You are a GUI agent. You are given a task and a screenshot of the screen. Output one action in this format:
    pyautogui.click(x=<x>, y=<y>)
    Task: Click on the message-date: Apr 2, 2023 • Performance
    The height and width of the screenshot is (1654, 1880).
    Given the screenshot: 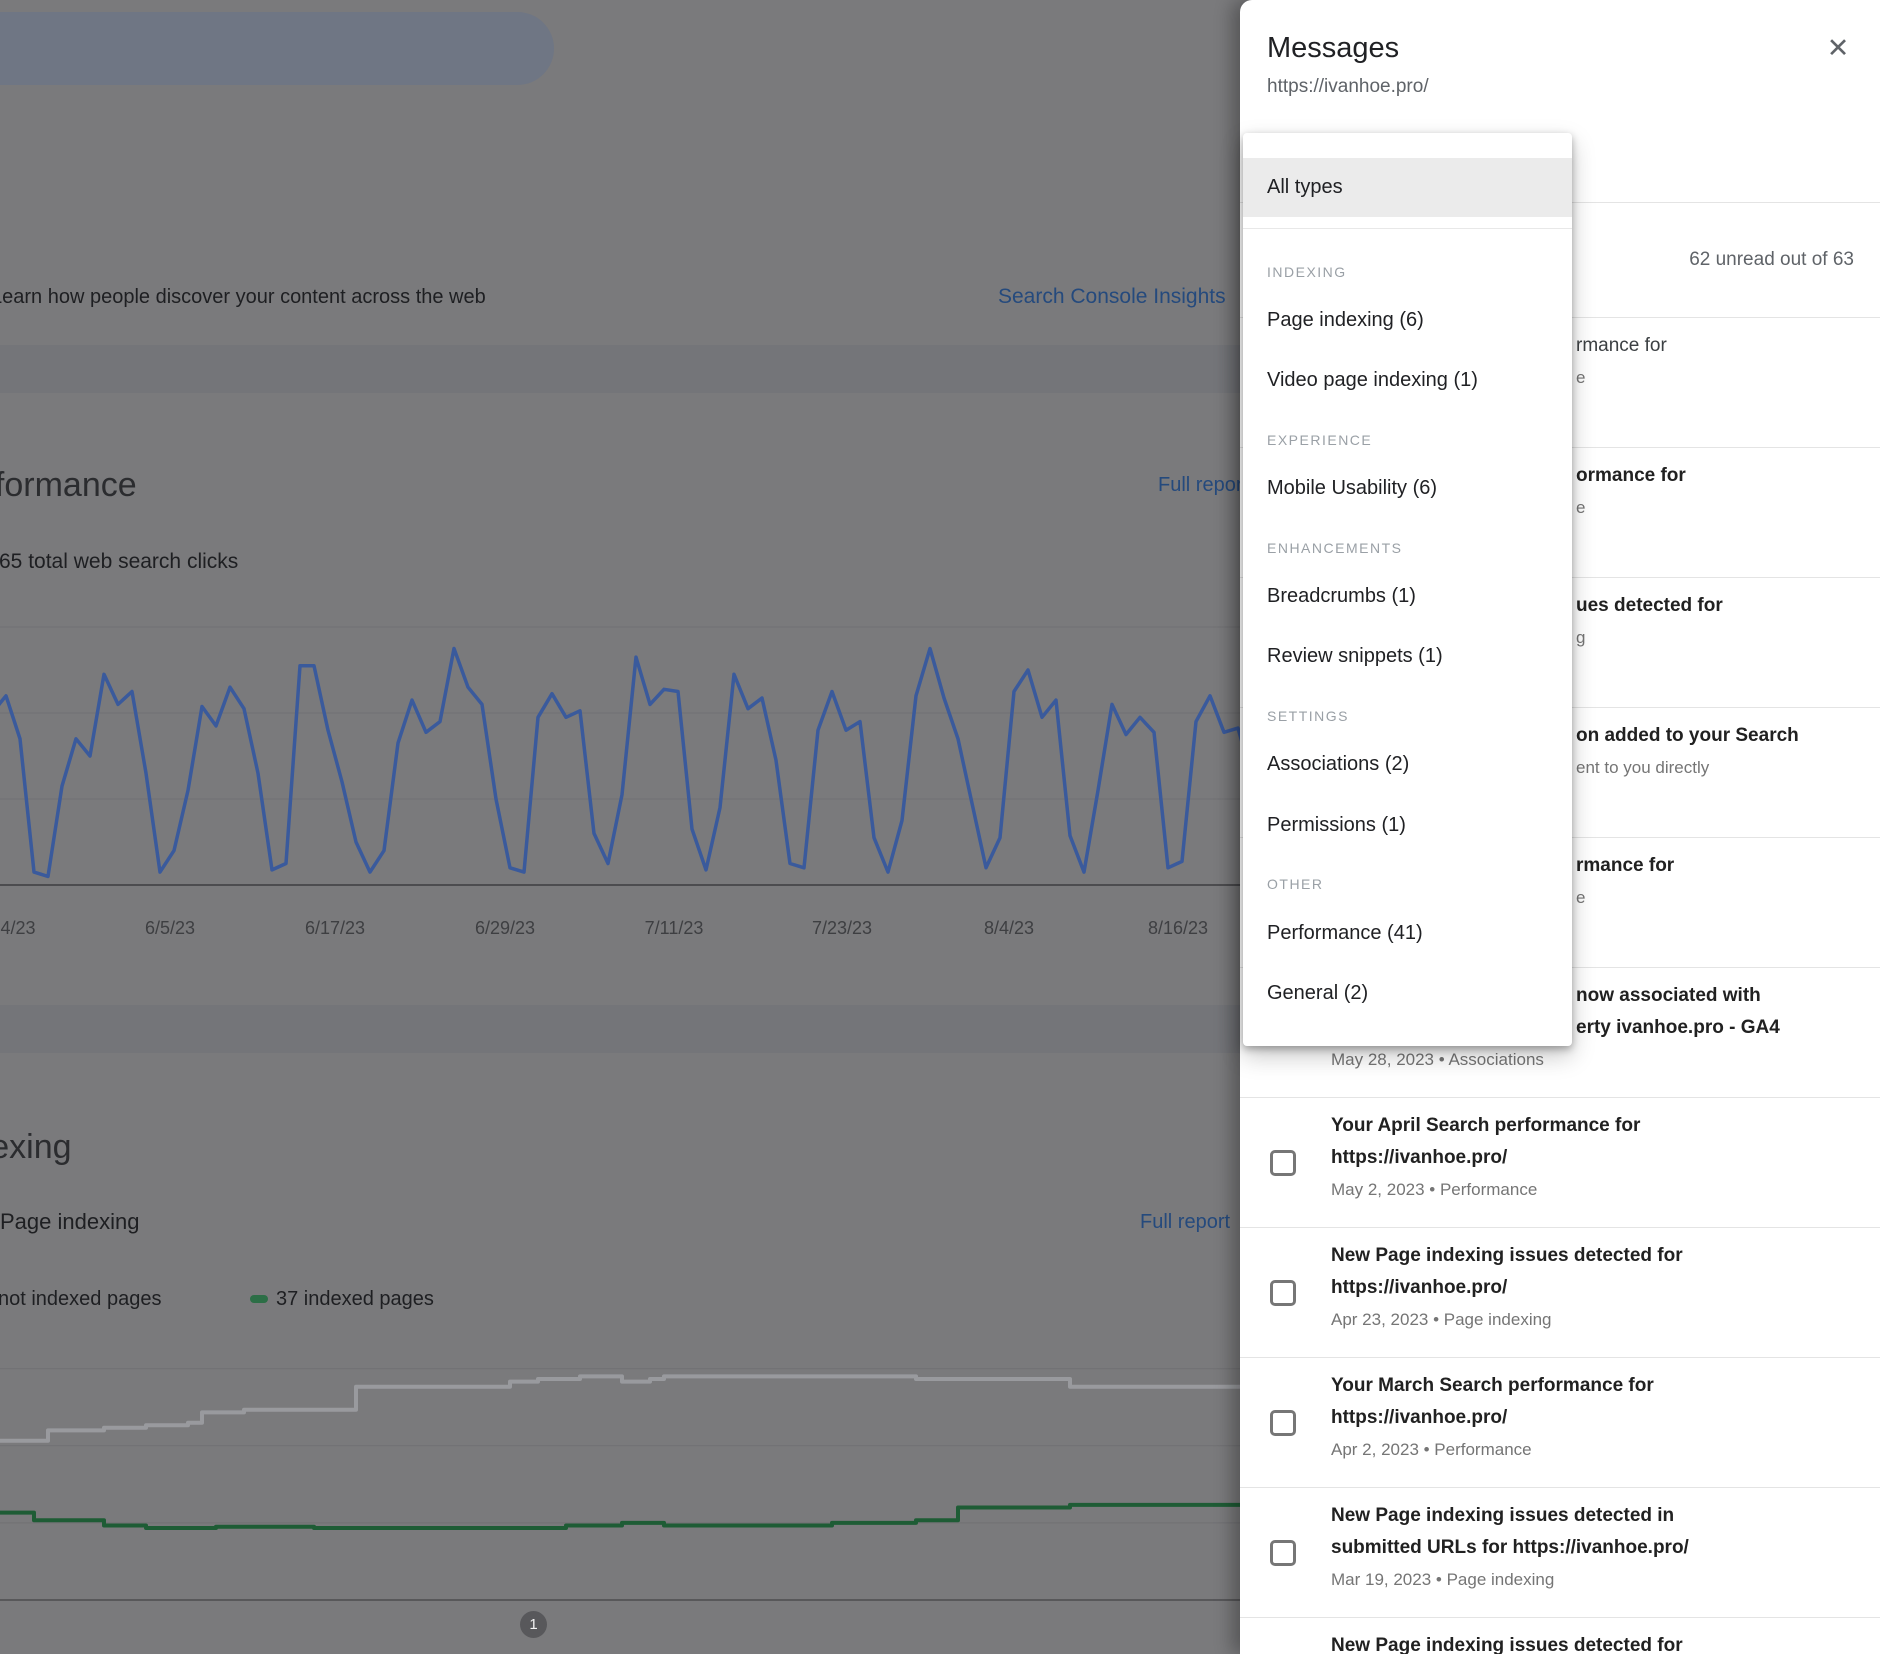 What is the action you would take?
    pyautogui.click(x=1431, y=1449)
    